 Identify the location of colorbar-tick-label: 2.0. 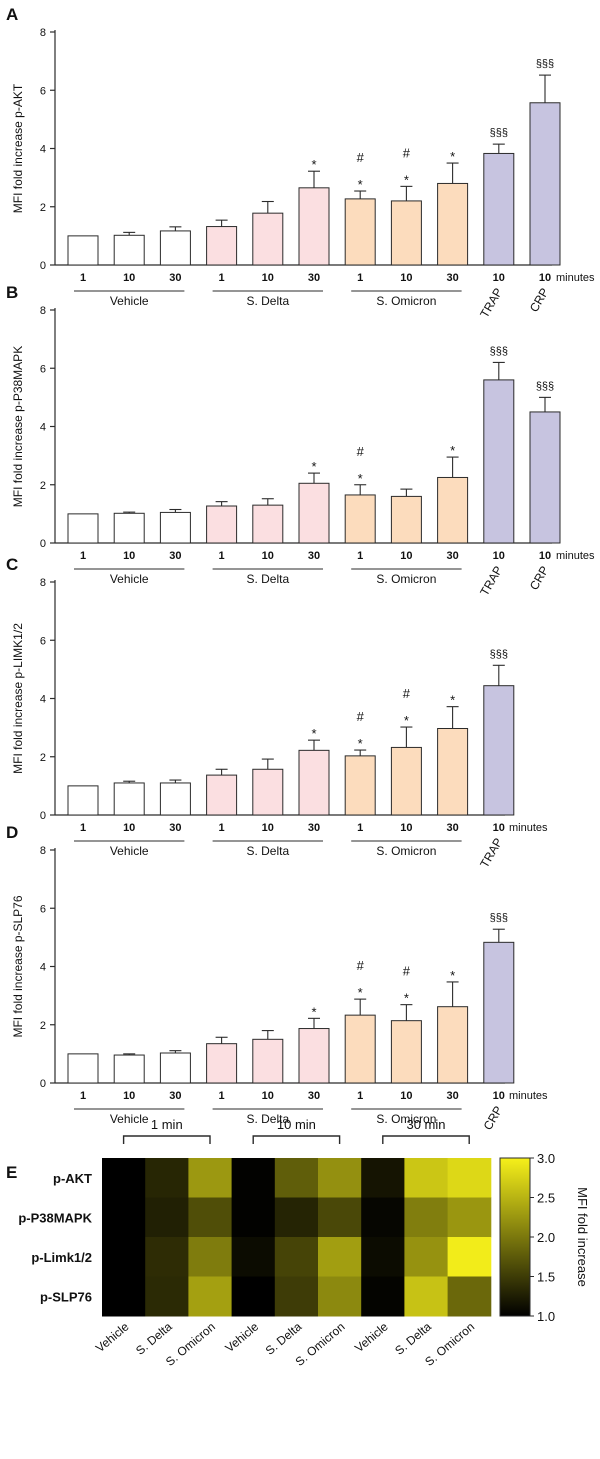
(546, 1237).